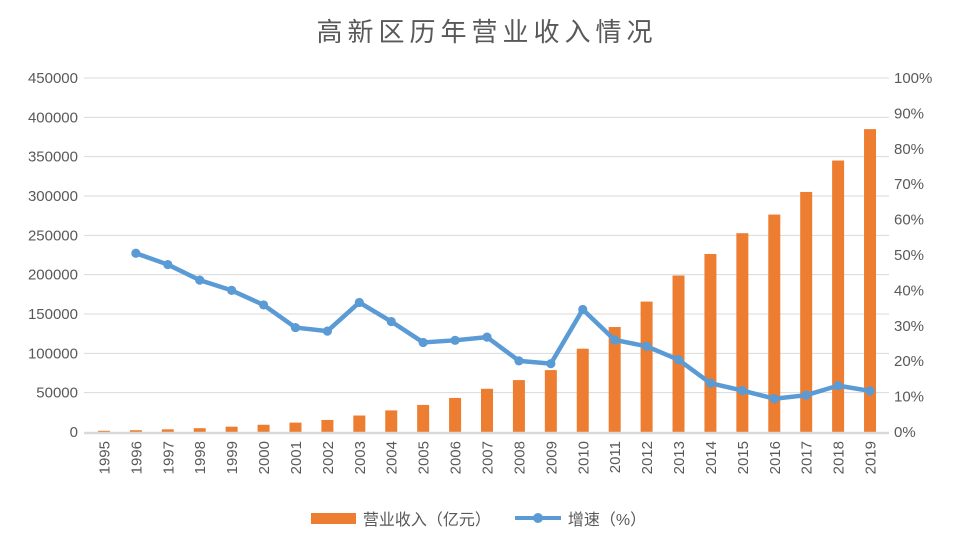 This screenshot has width=957, height=554. Describe the element at coordinates (913, 78) in the screenshot. I see `right-axis-tick-label: 100%` at that location.